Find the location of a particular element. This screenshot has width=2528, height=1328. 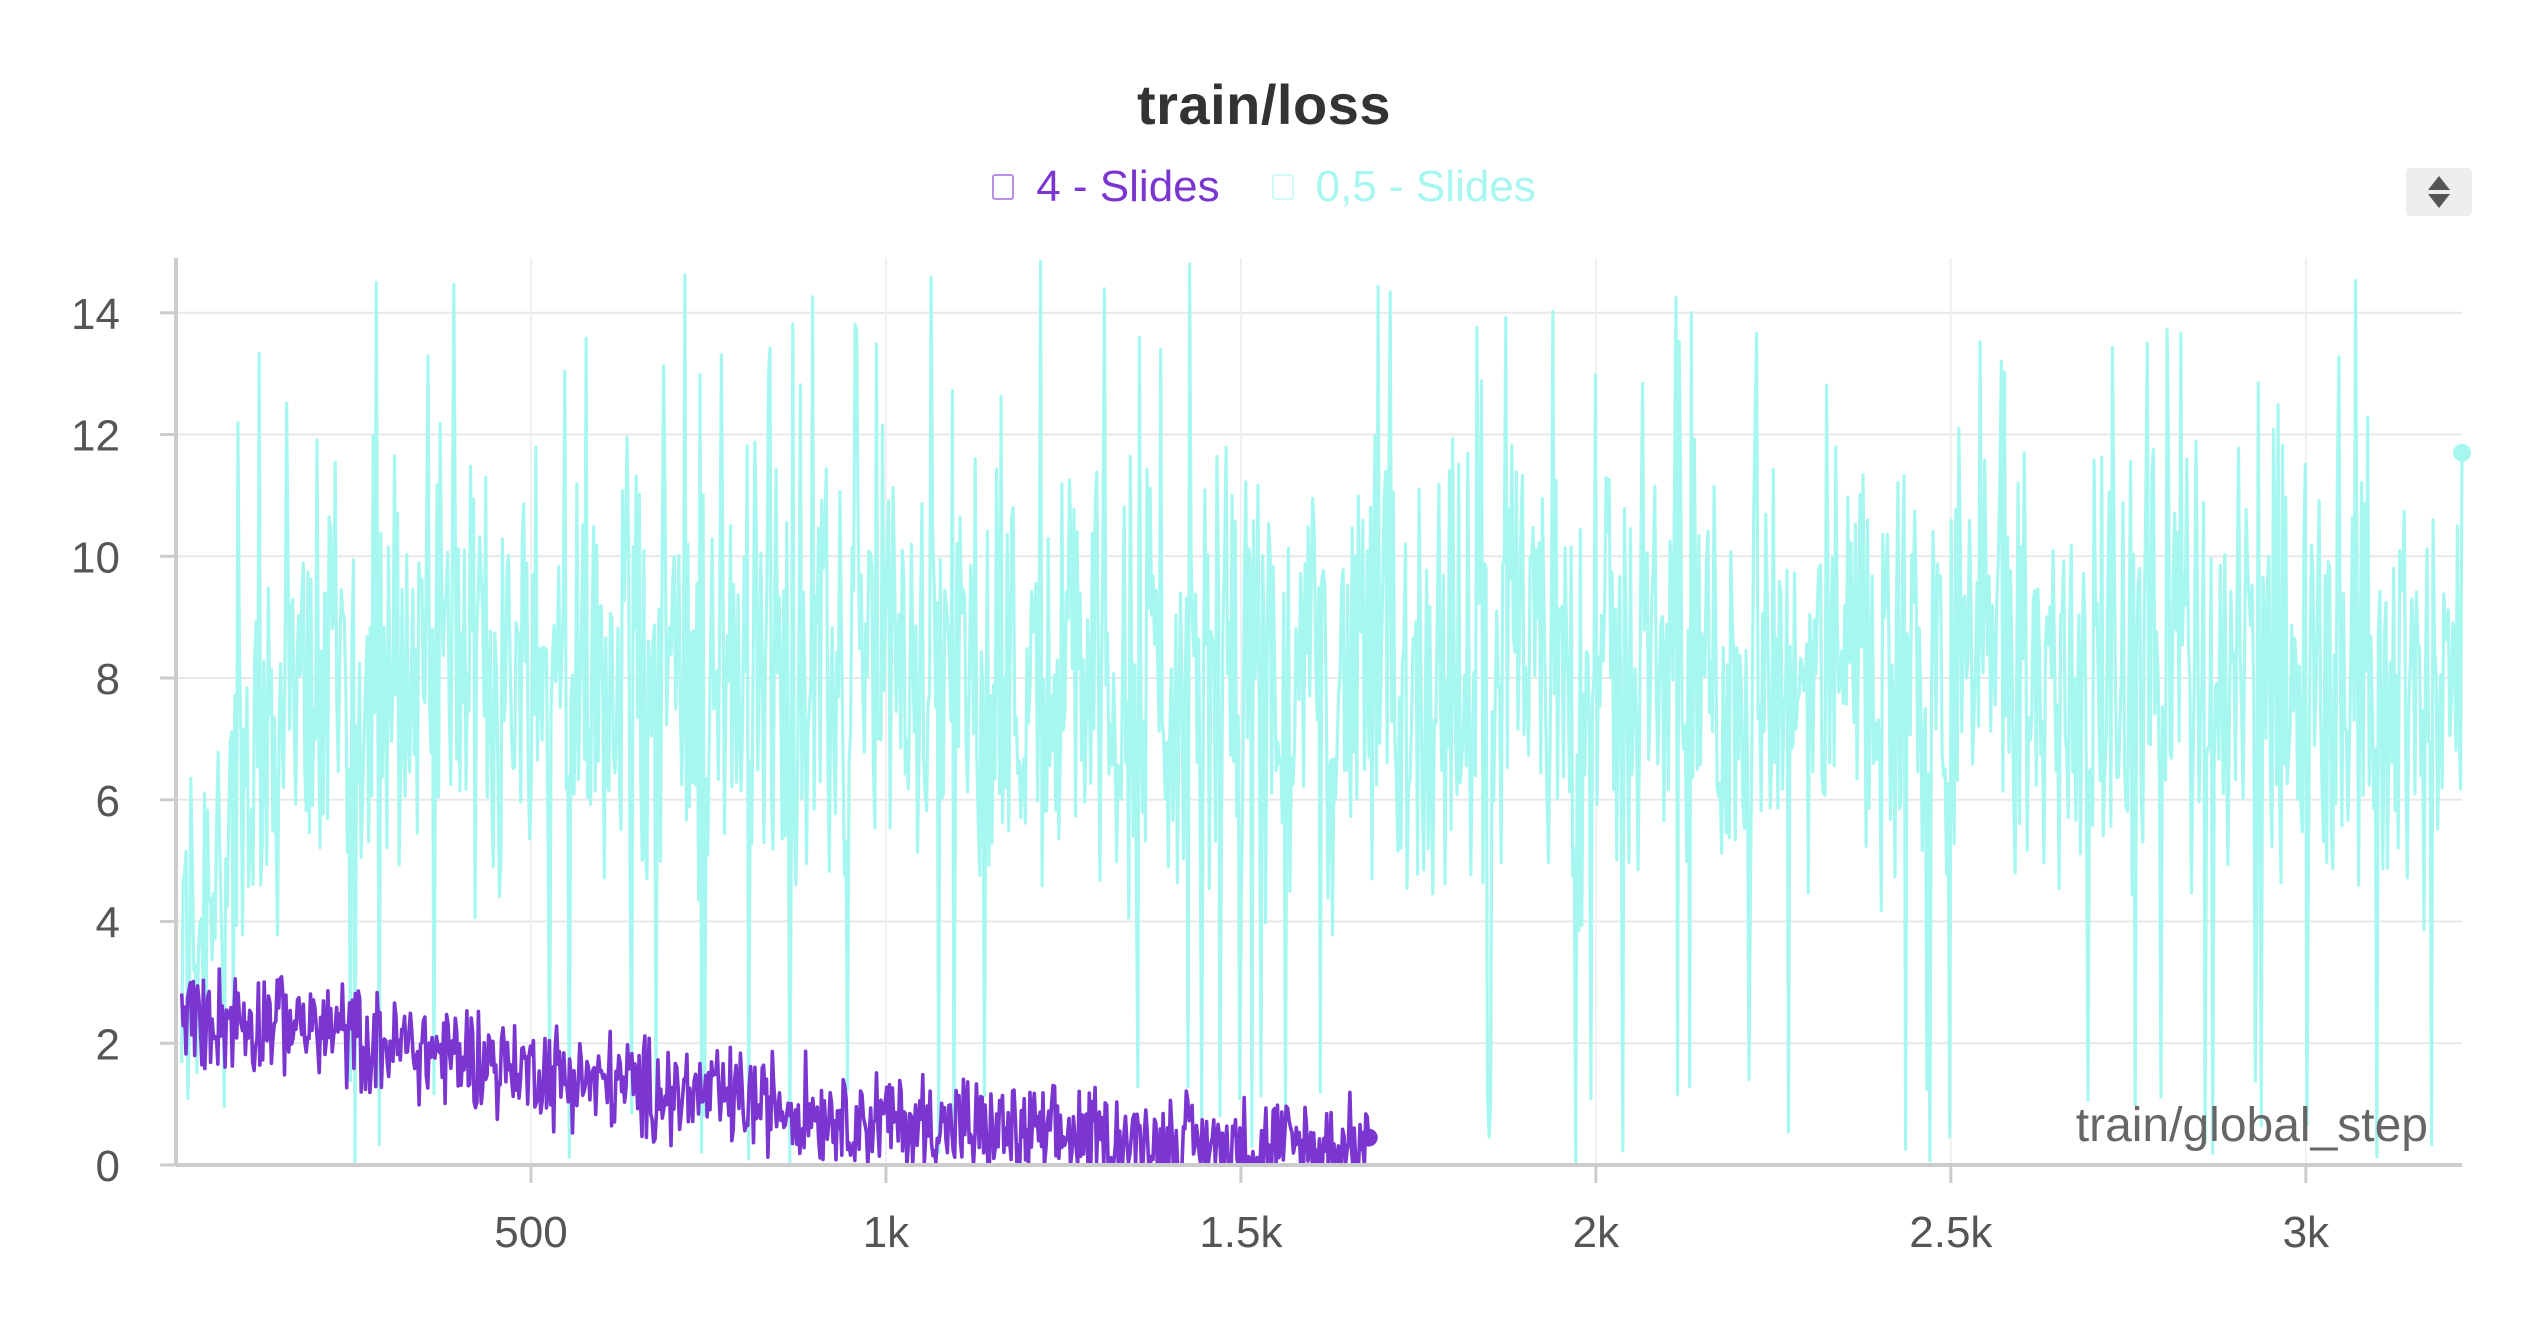

legend-entry-05-slides: 0,5 - Slides is located at coordinates (1403, 187).